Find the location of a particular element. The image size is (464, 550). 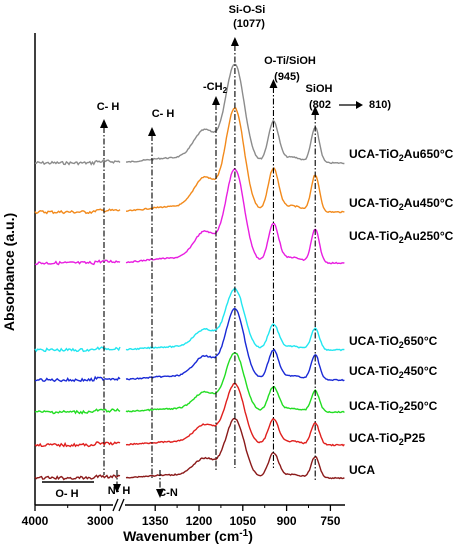

annotation-o-ti-sioh: O-Ti/SiOH is located at coordinates (290, 61).